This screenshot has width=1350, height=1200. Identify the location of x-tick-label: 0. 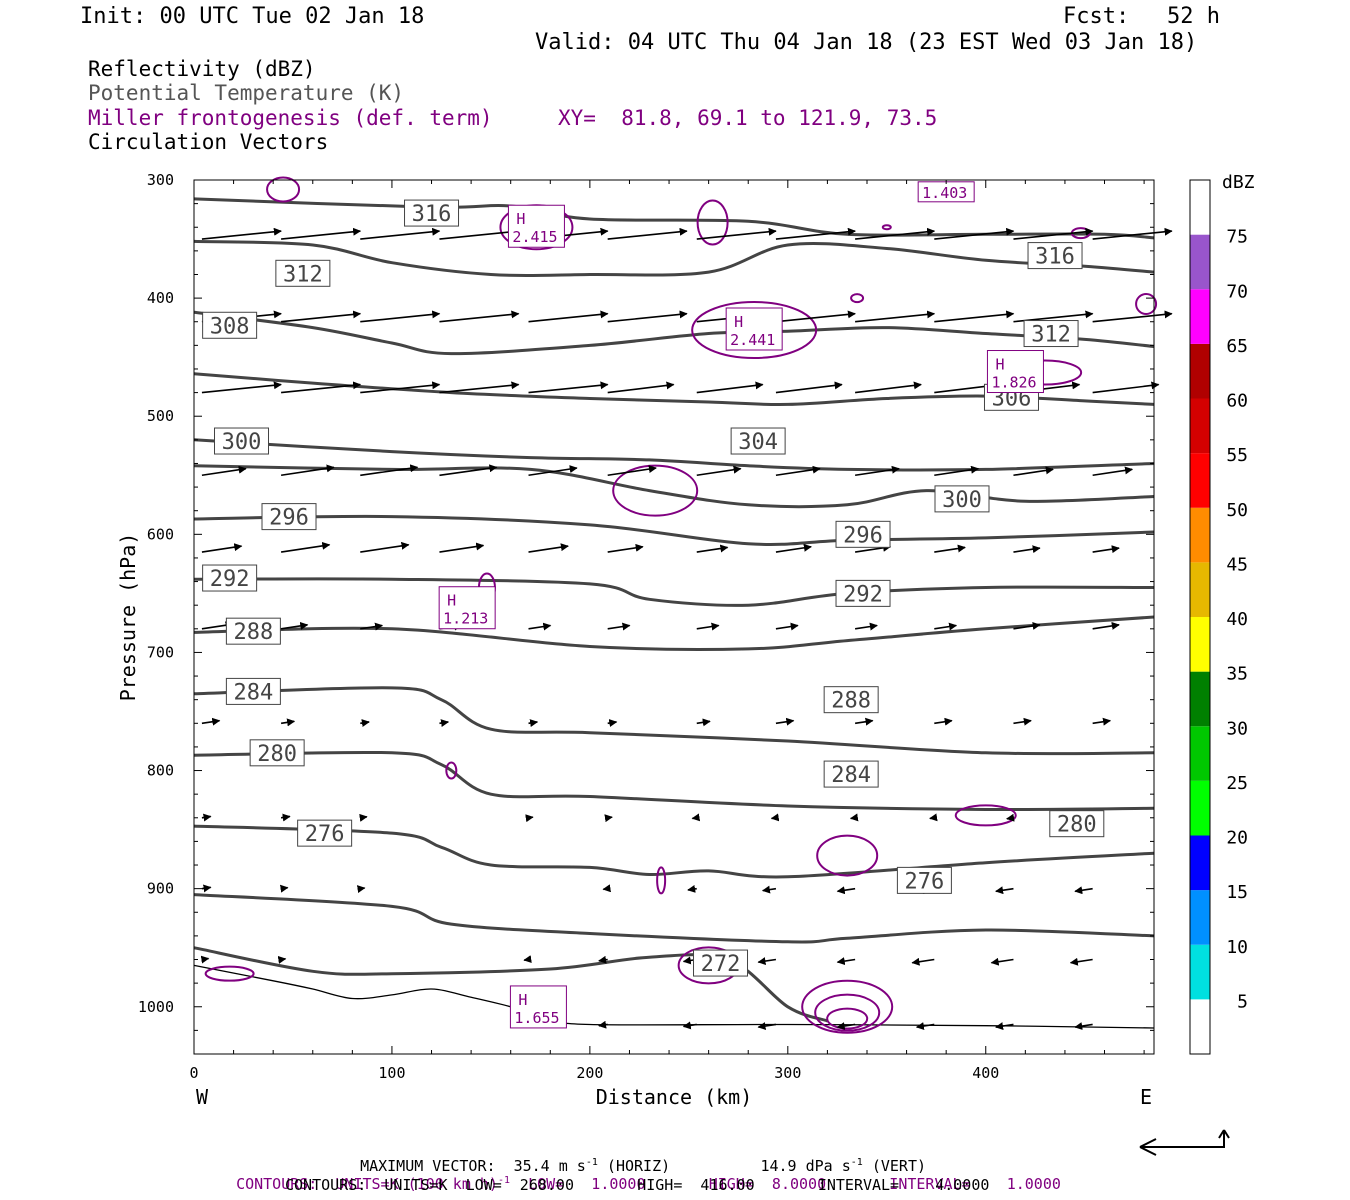
(193, 1073).